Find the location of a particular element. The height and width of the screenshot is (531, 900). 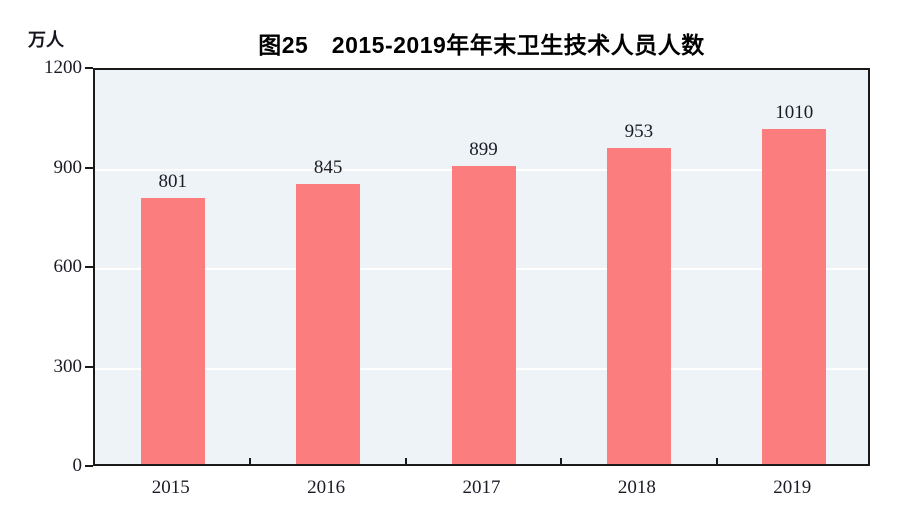

chart-title: 图25 2015-2019年年末卫生技术人员人数 is located at coordinates (481, 45).